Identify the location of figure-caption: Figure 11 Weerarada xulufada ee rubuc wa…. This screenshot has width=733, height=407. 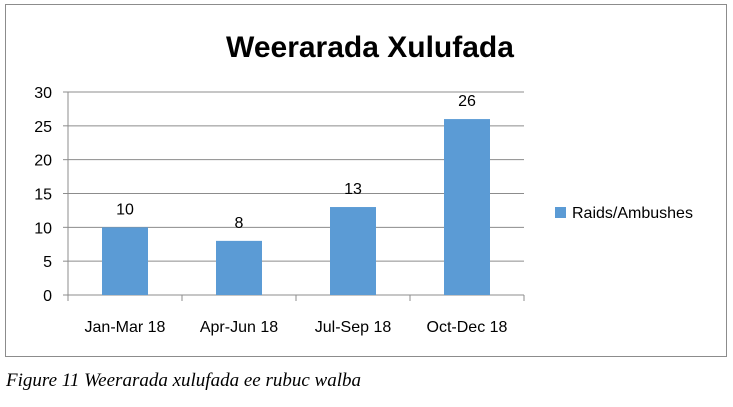
(183, 380).